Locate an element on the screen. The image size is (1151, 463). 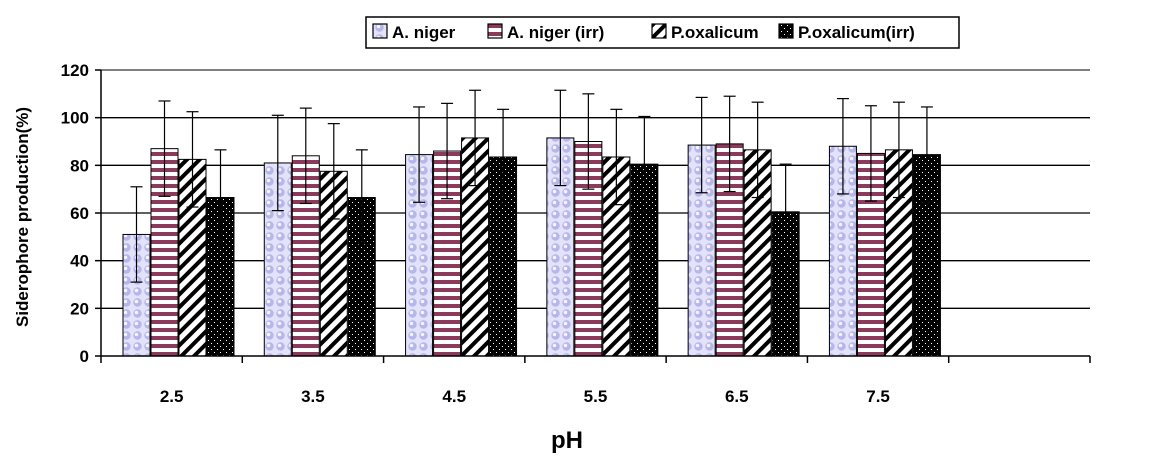
x-tick-label: 2.5 is located at coordinates (172, 396).